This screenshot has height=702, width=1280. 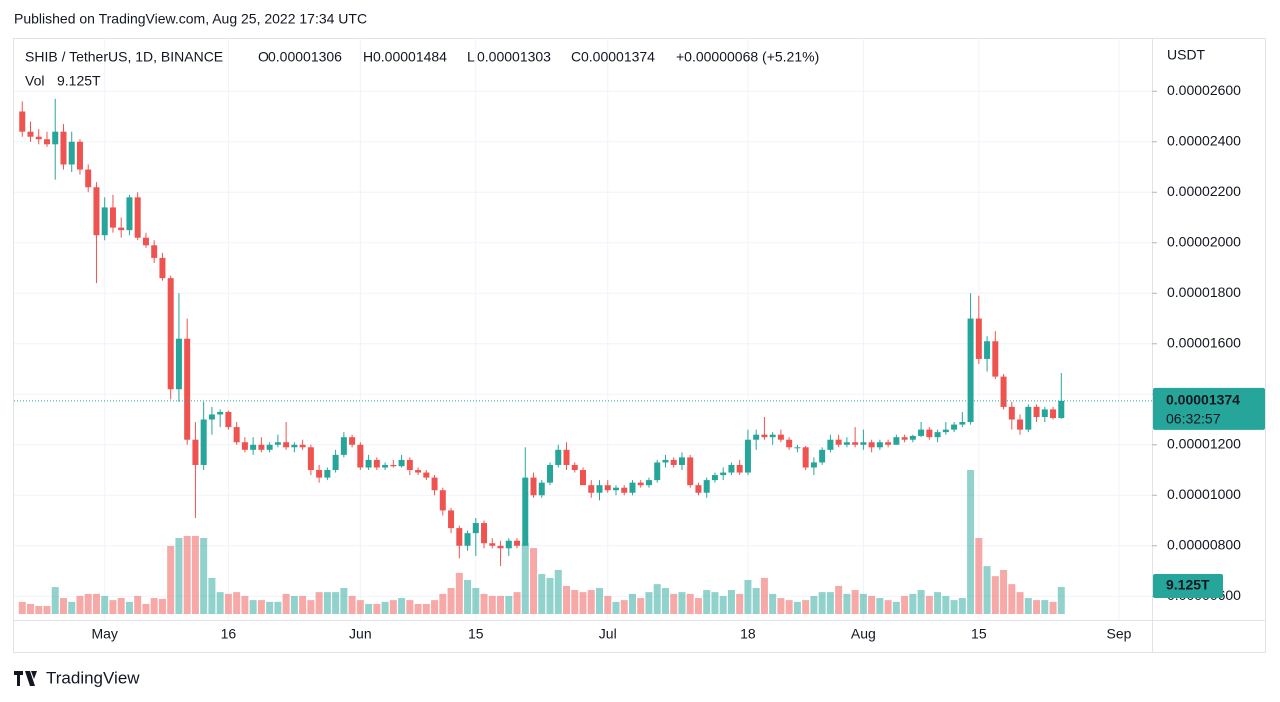 What do you see at coordinates (576, 57) in the screenshot?
I see `ohlc-name: C` at bounding box center [576, 57].